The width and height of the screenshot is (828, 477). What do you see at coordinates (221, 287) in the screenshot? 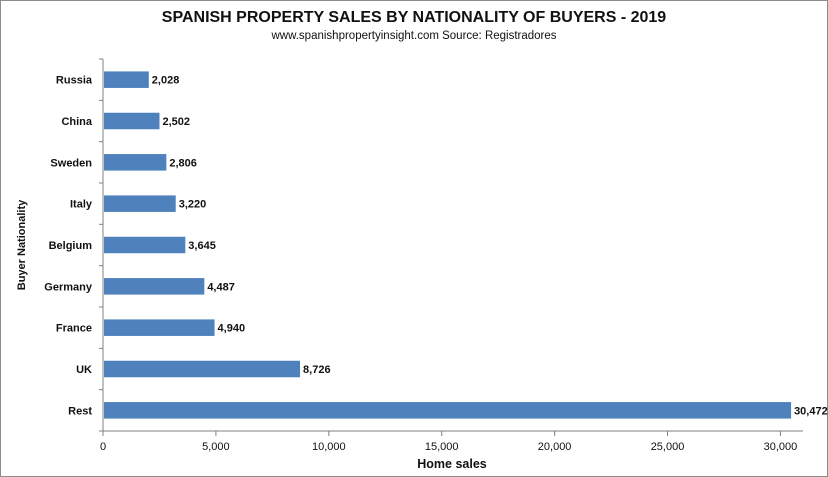
I see `data-label: 4,487` at bounding box center [221, 287].